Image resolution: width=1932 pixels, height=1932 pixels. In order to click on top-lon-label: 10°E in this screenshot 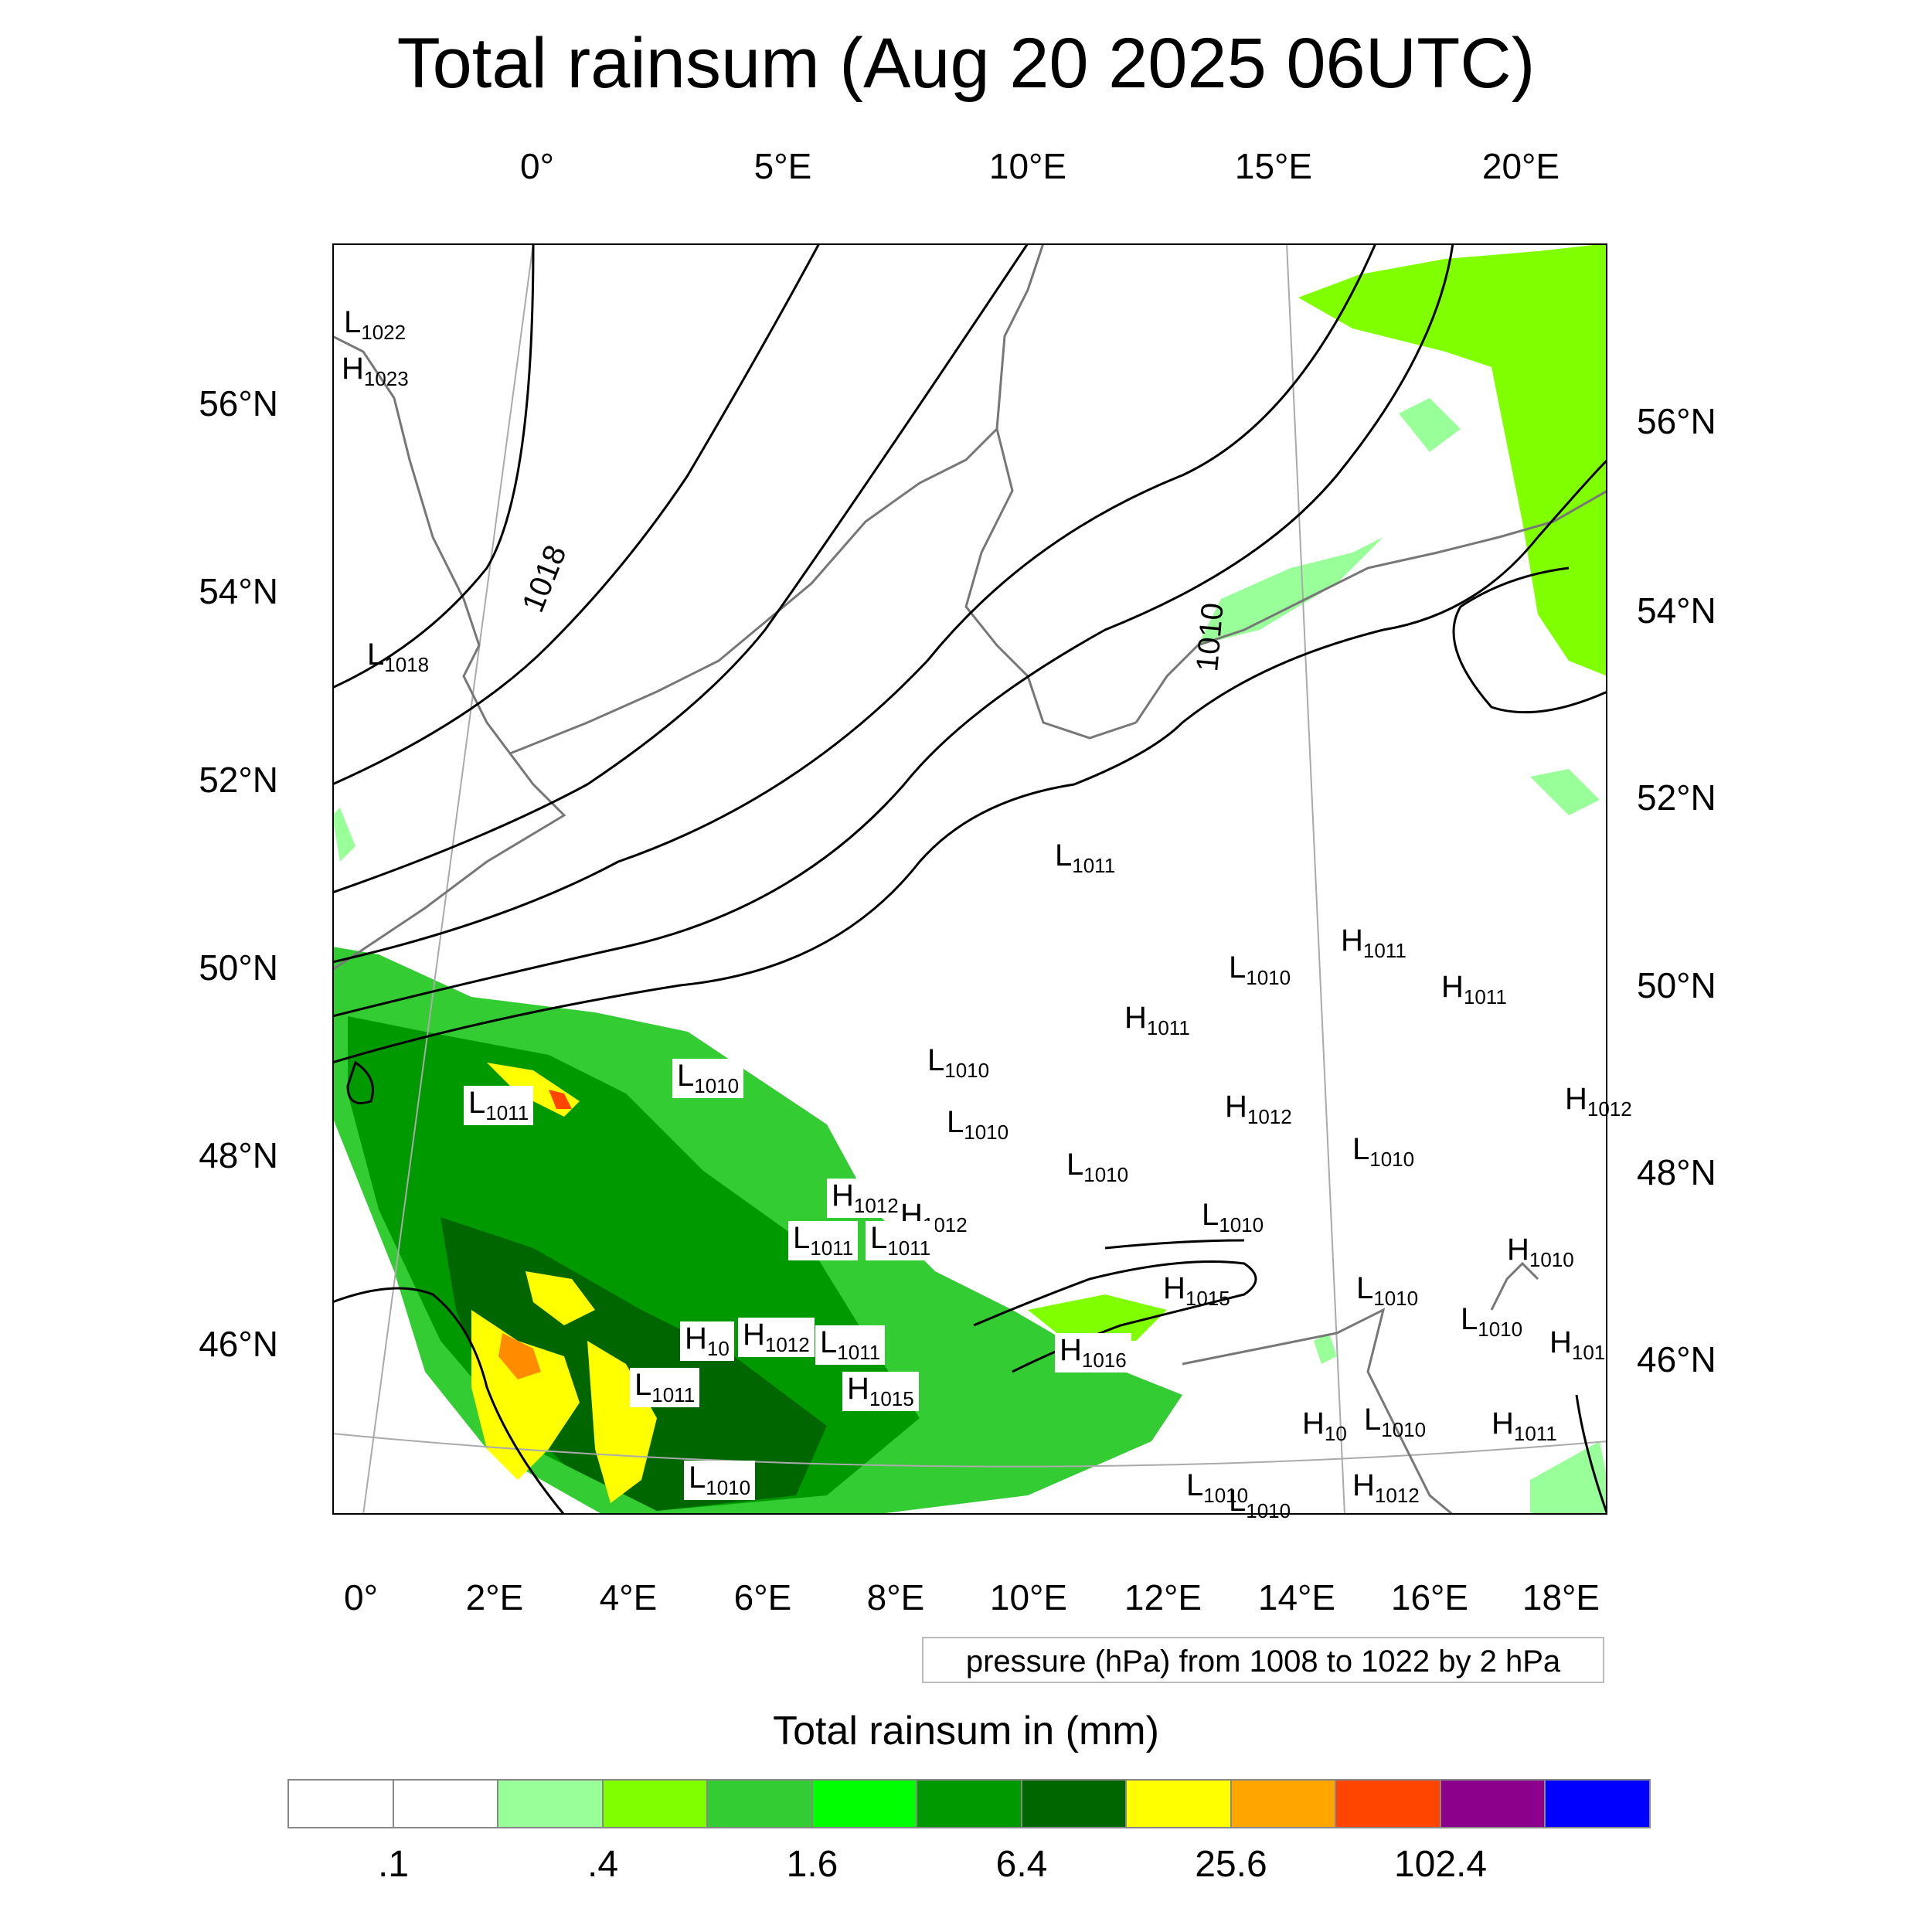, I will do `click(1028, 166)`.